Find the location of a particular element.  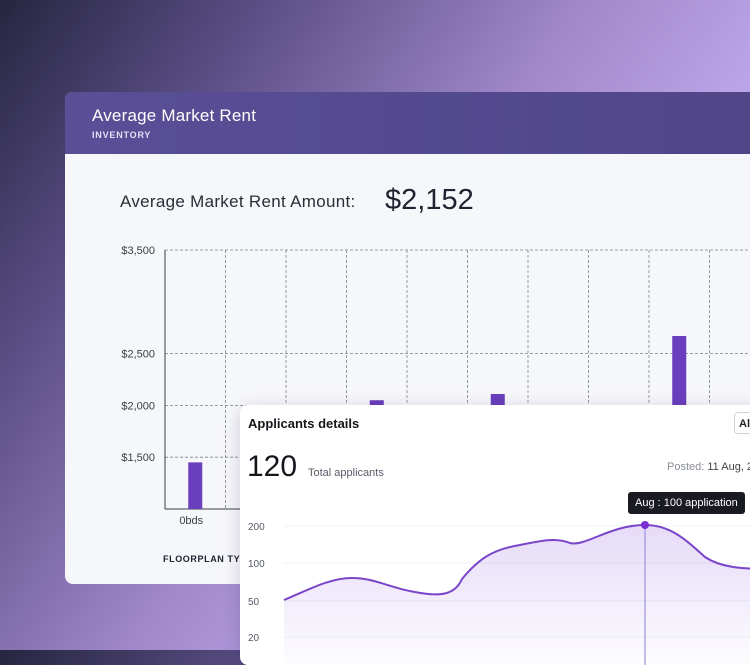

posted-value: 11 Aug, 2 is located at coordinates (728, 467).